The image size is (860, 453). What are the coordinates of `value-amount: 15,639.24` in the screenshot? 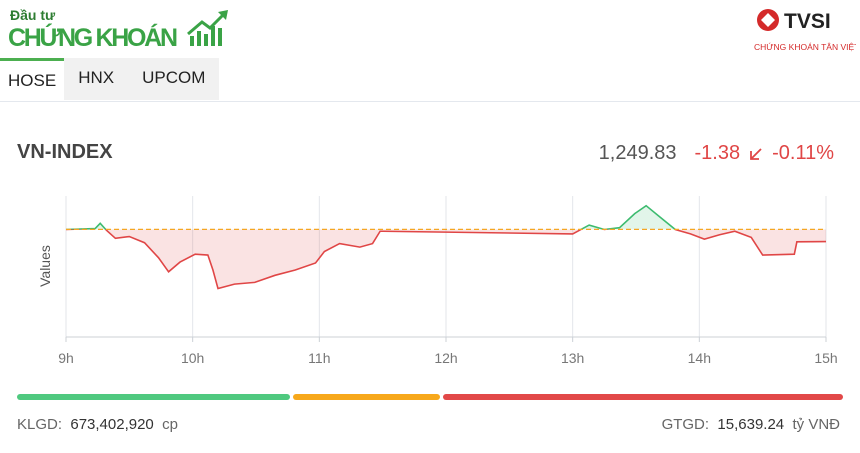 It's located at (751, 424).